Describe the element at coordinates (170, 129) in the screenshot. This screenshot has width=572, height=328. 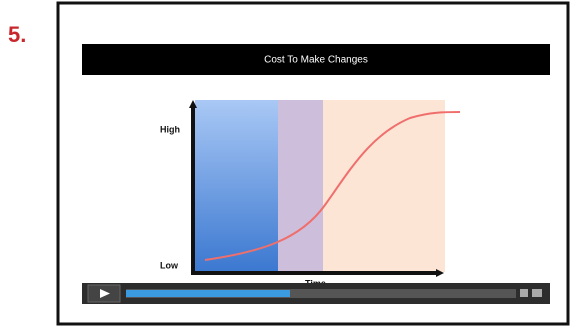
I see `y-axis-high: High` at that location.